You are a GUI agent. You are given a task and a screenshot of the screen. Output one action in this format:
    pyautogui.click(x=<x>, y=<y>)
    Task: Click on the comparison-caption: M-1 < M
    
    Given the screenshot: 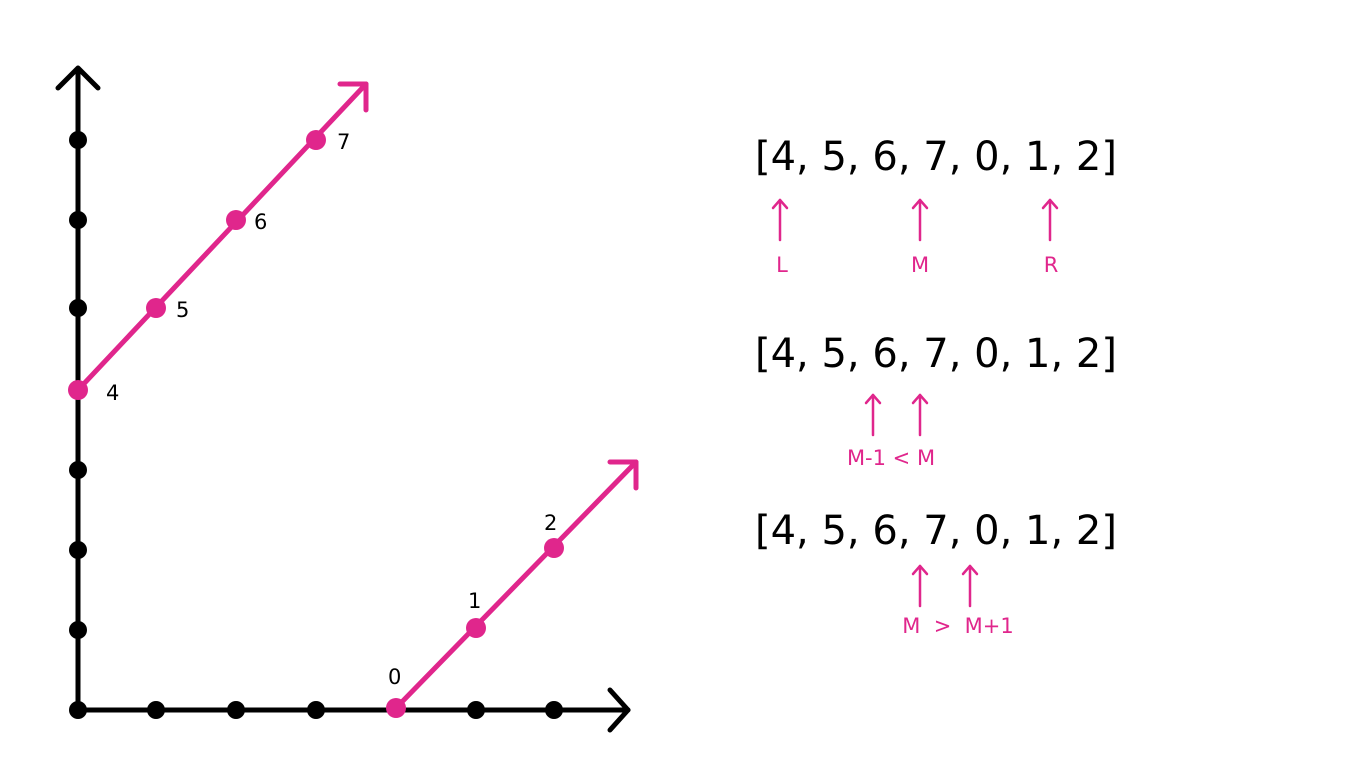 What is the action you would take?
    pyautogui.click(x=891, y=458)
    